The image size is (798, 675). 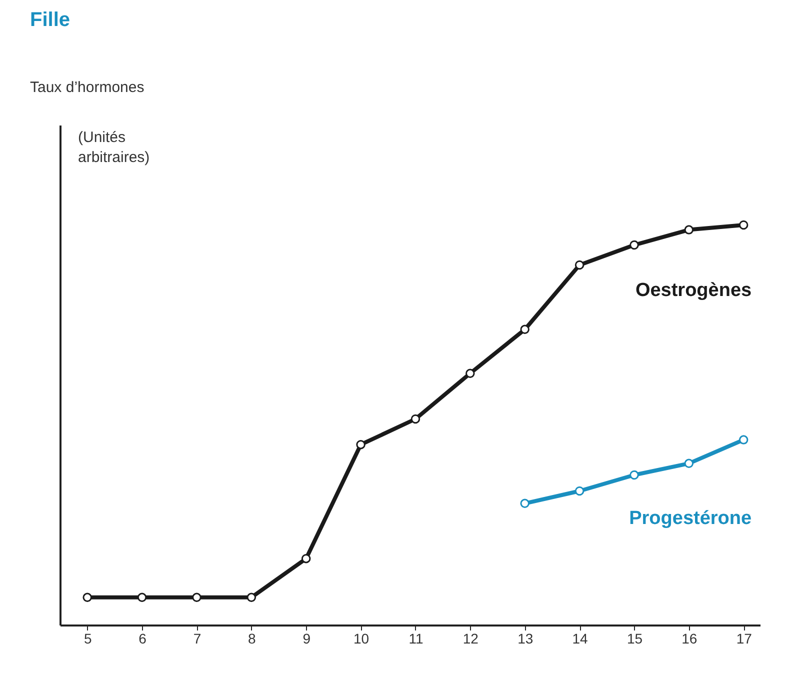 What do you see at coordinates (252, 638) in the screenshot?
I see `x-tick-label: 8` at bounding box center [252, 638].